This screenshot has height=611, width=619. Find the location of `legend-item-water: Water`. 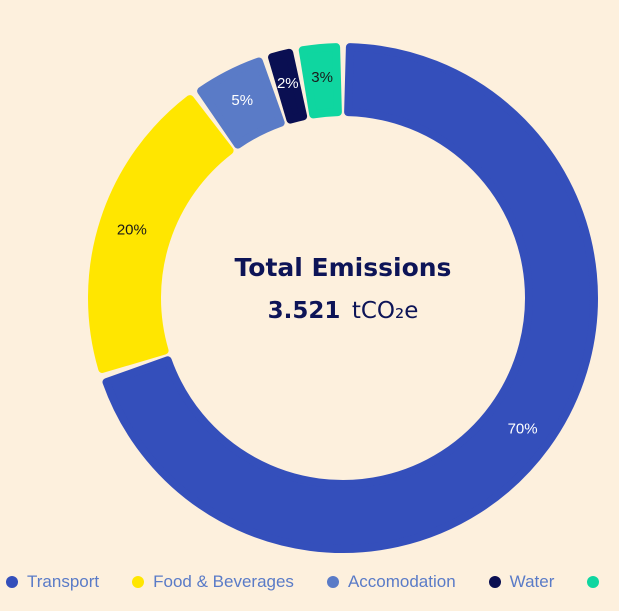

legend-item-water: Water is located at coordinates (521, 582).